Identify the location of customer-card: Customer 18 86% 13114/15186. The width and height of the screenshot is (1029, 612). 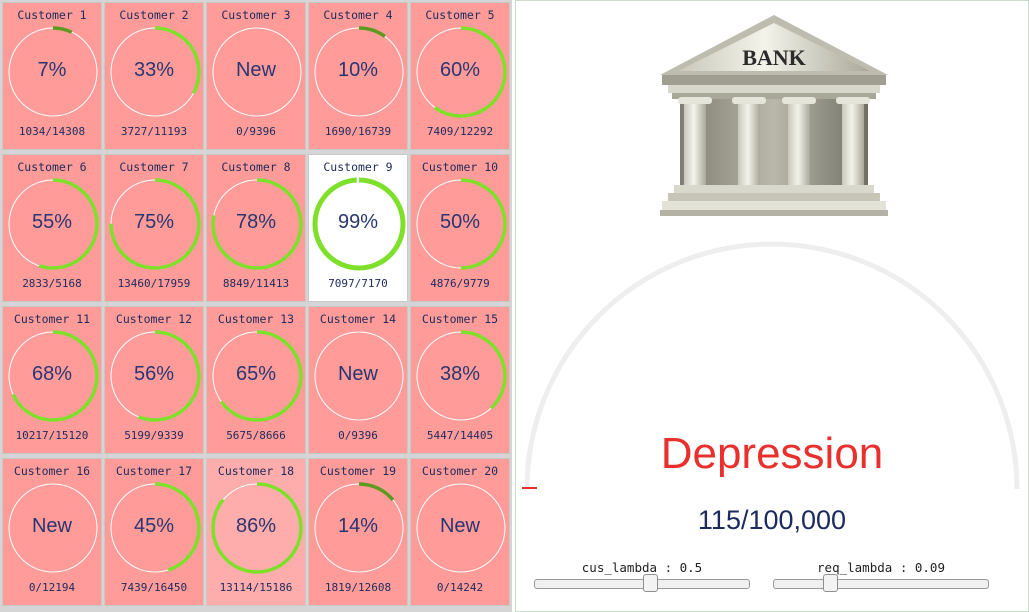
(256, 532).